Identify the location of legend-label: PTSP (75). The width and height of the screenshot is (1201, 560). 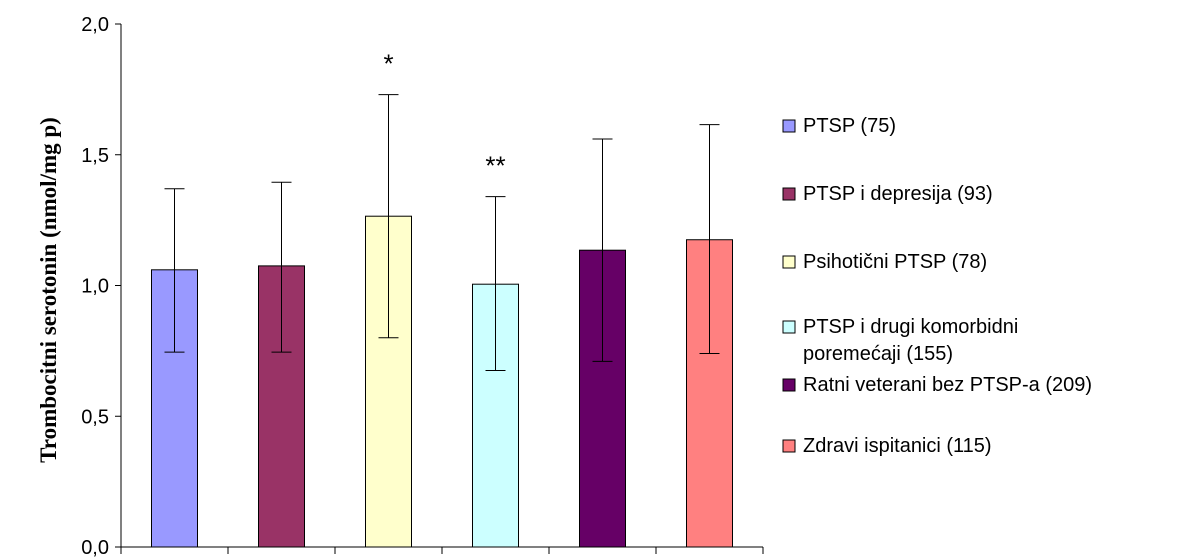
(849, 126).